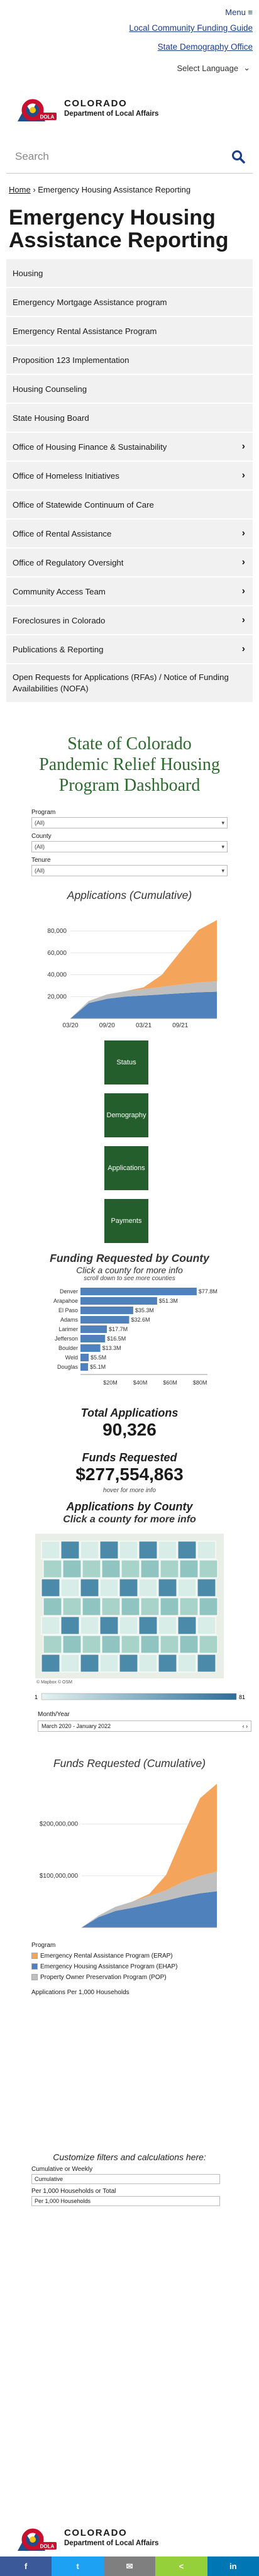 The image size is (259, 2576). What do you see at coordinates (238, 157) in the screenshot?
I see `search-icon` at bounding box center [238, 157].